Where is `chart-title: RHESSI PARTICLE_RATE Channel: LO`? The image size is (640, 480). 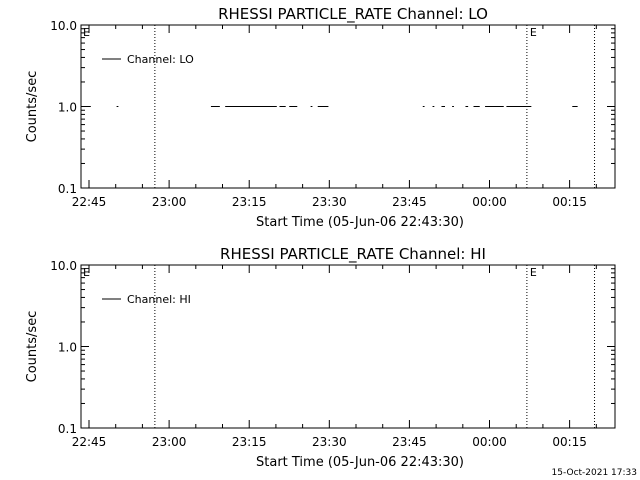
chart-title: RHESSI PARTICLE_RATE Channel: LO is located at coordinates (353, 14).